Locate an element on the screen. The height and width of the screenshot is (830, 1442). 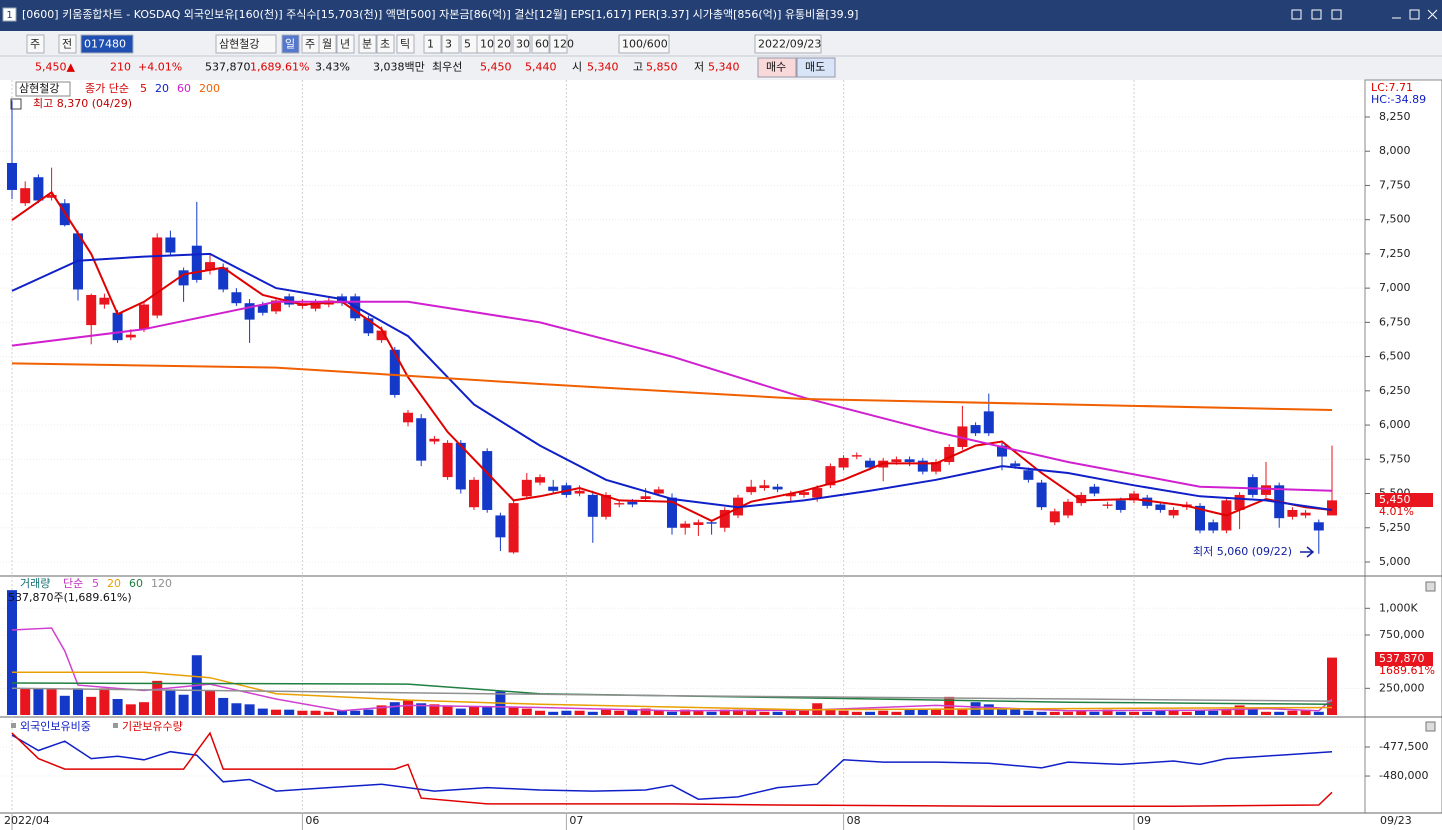
toolbar-label: 30 is located at coordinates (523, 44).